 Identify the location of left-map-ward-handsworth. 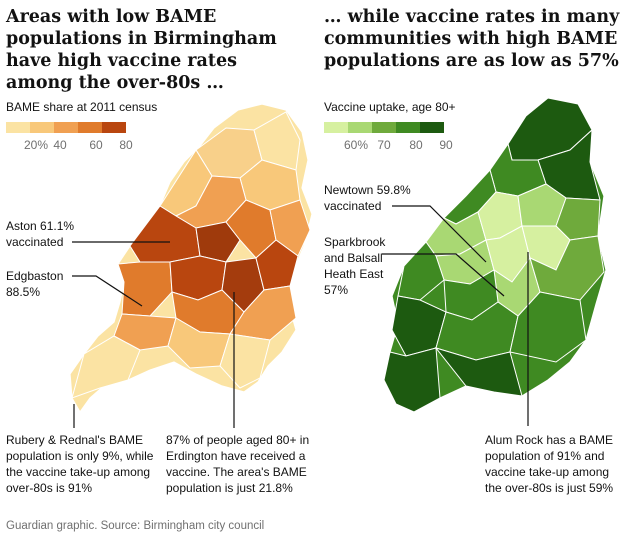
(218, 242).